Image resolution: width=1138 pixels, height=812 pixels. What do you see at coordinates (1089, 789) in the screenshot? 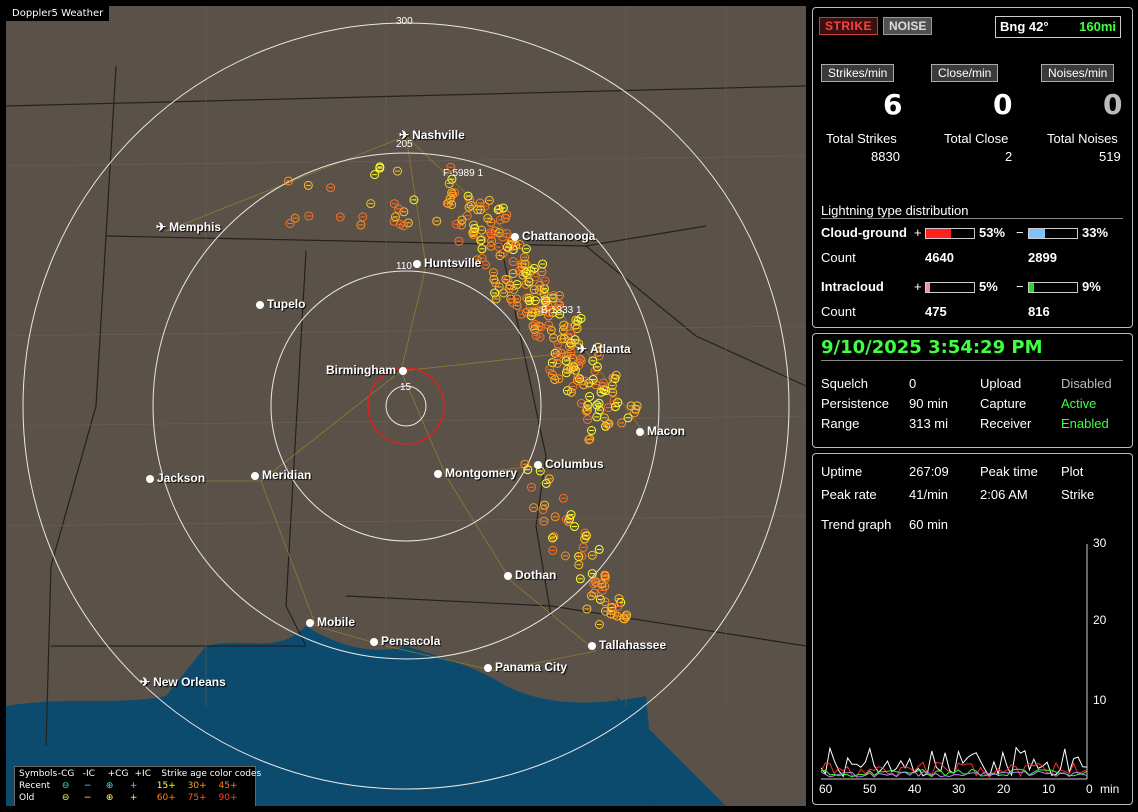
I see `x-tick-label: 0` at bounding box center [1089, 789].